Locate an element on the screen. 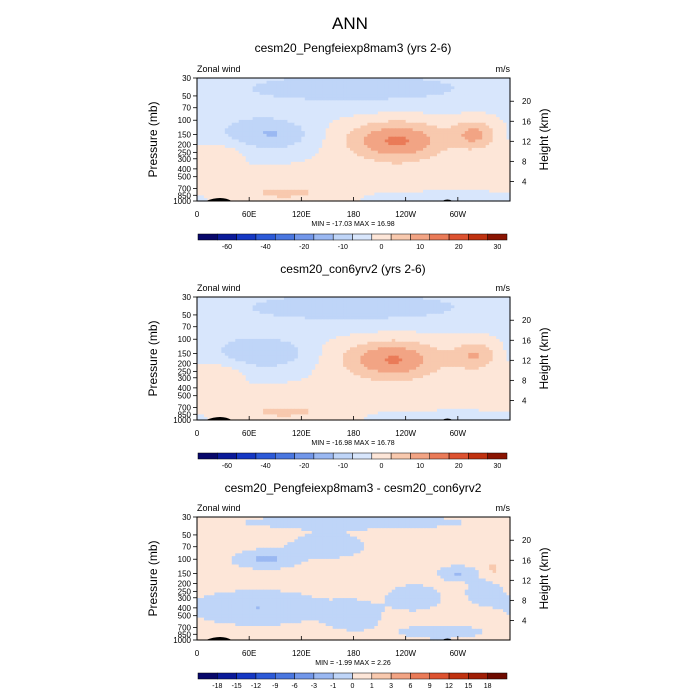  colorbar-label: -1 is located at coordinates (333, 686).